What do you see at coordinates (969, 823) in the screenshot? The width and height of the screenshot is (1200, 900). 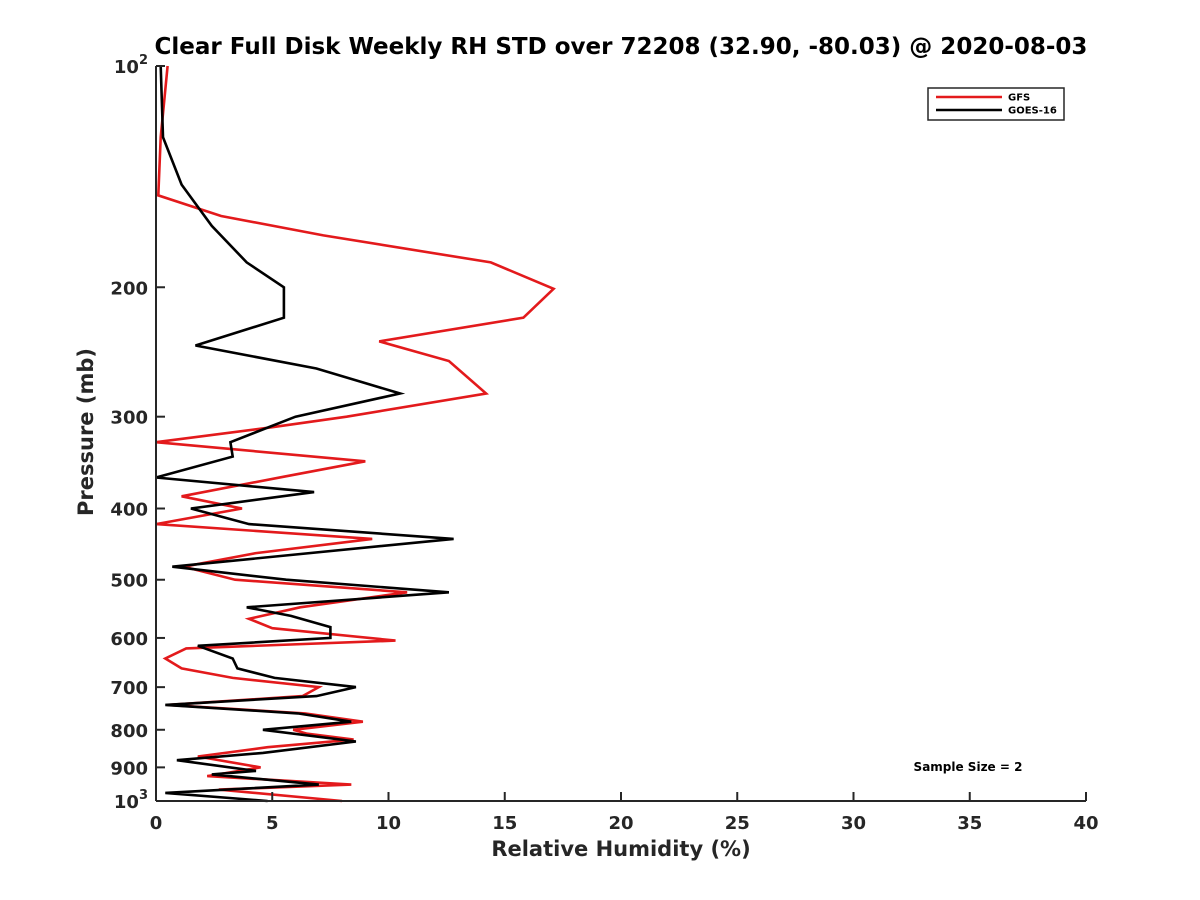 I see `x-tick-label: 35` at bounding box center [969, 823].